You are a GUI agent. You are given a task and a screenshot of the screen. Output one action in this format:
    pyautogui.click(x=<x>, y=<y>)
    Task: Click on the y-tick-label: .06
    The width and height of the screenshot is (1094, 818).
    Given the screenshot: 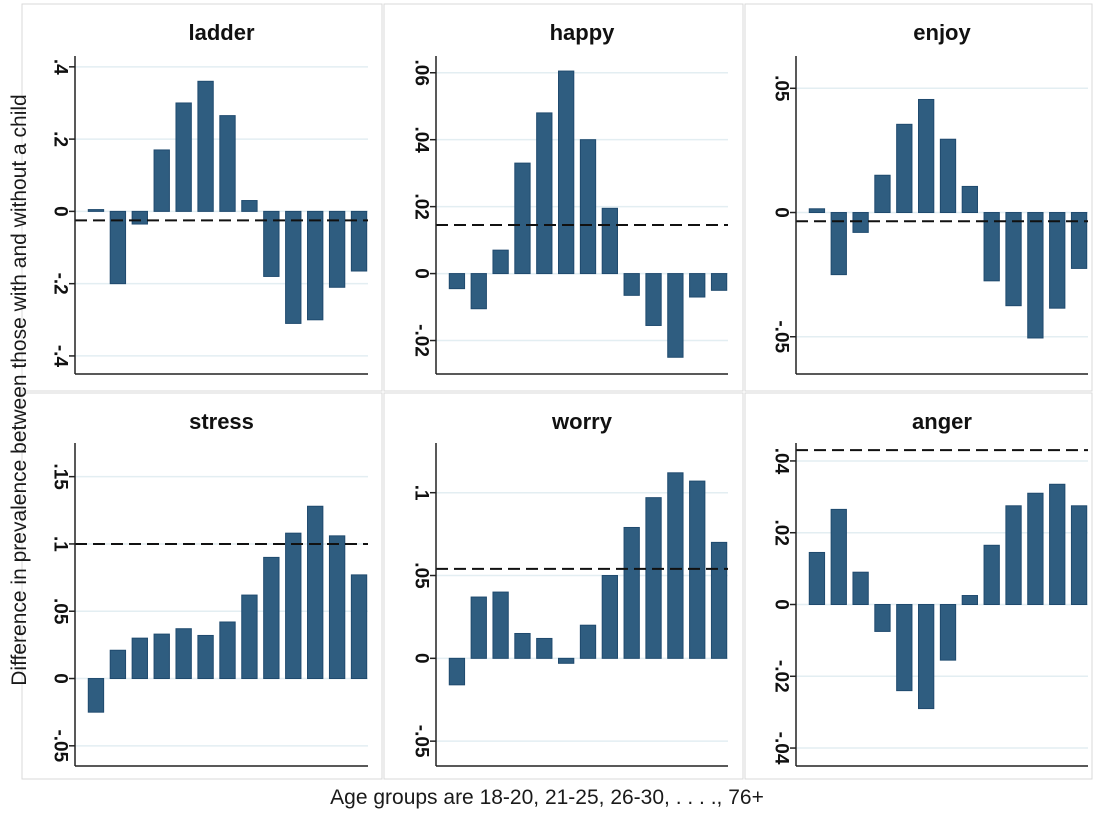 What is the action you would take?
    pyautogui.click(x=420, y=73)
    